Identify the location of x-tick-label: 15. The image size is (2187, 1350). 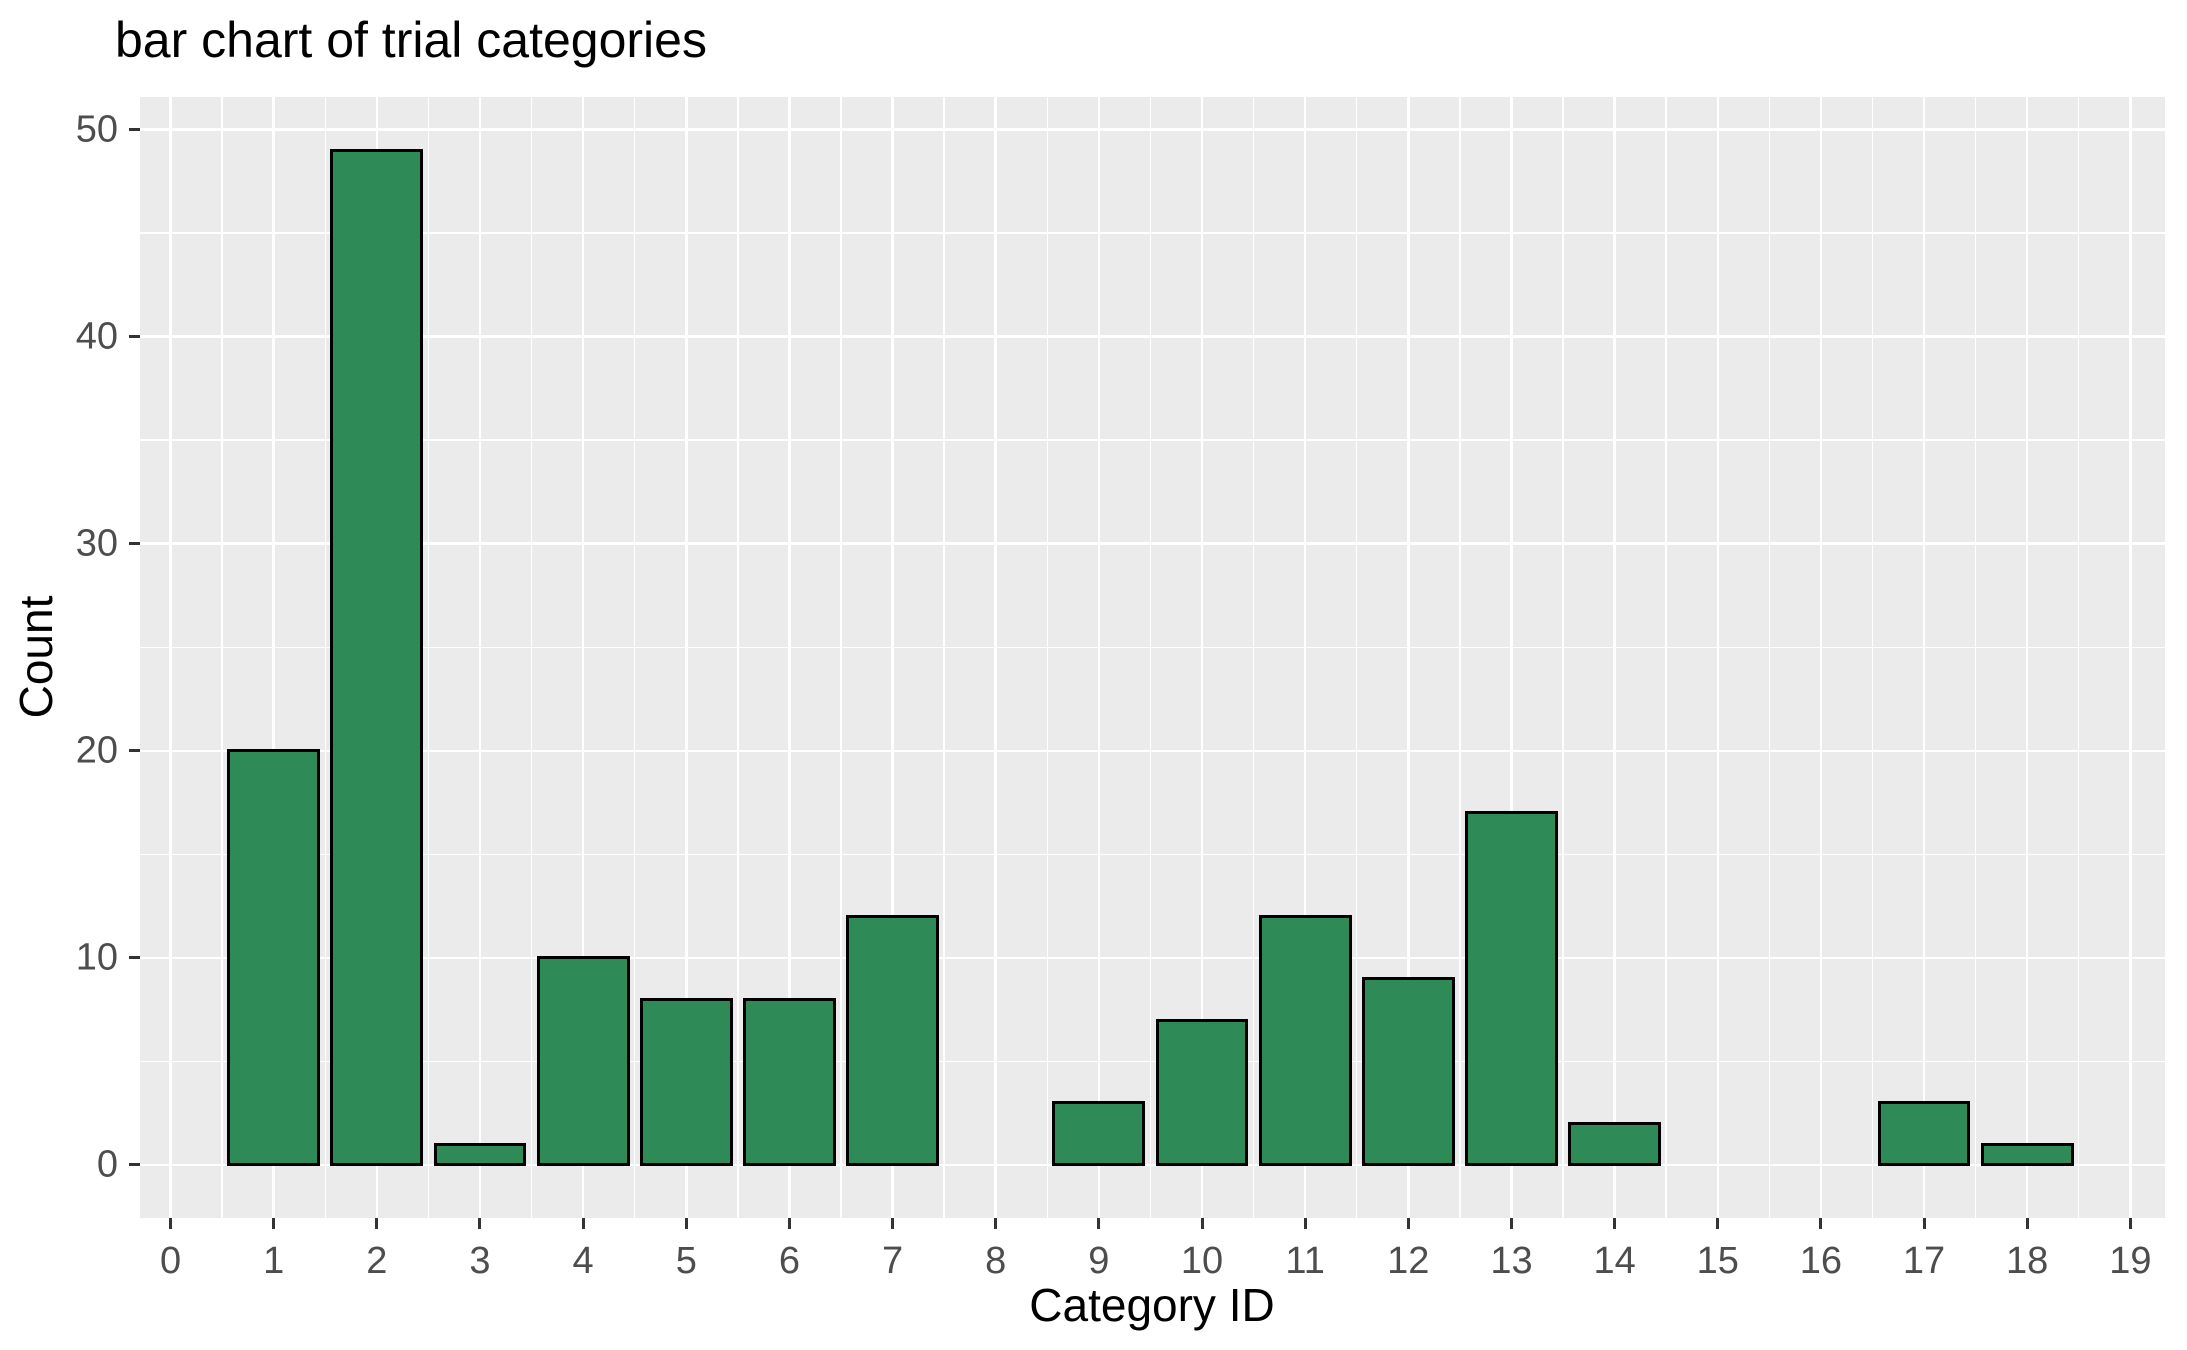
(1717, 1261).